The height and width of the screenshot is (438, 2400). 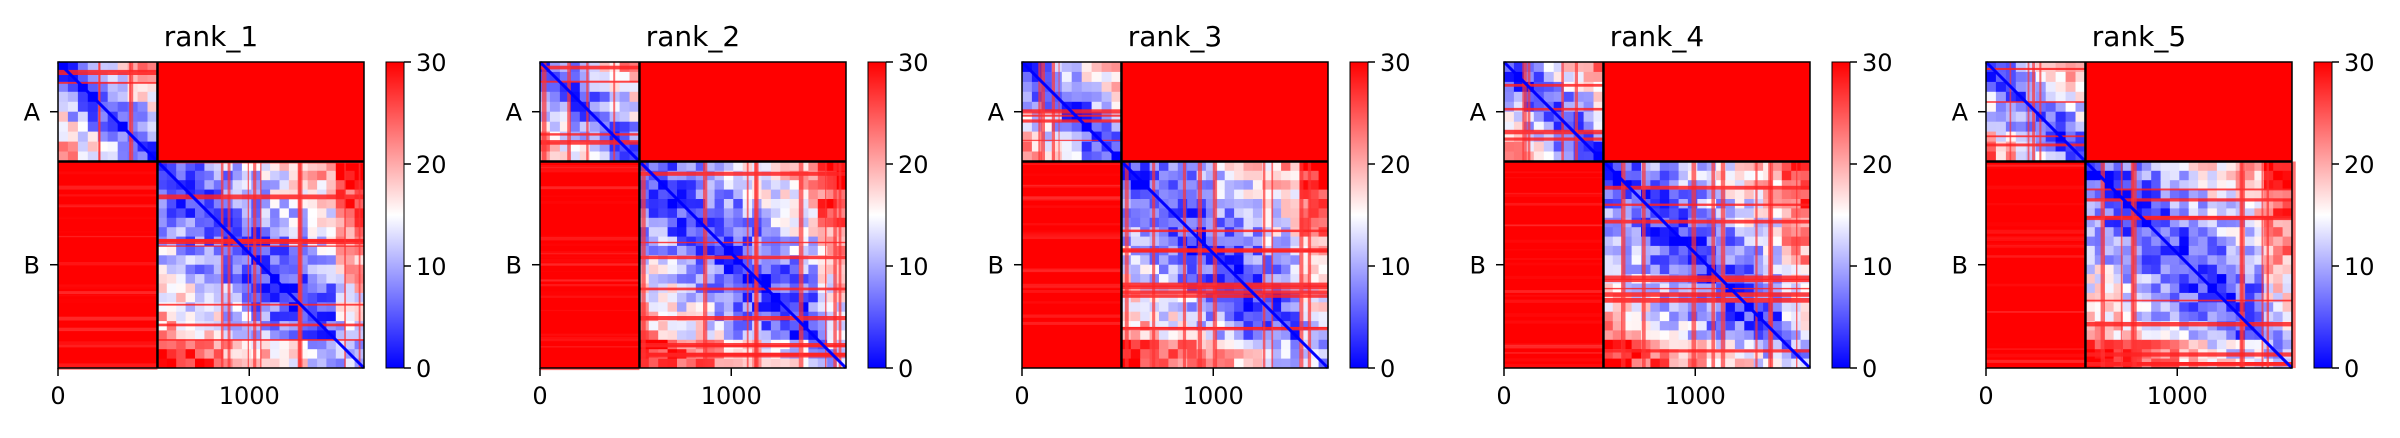 What do you see at coordinates (2323, 215) in the screenshot?
I see `colorbar` at bounding box center [2323, 215].